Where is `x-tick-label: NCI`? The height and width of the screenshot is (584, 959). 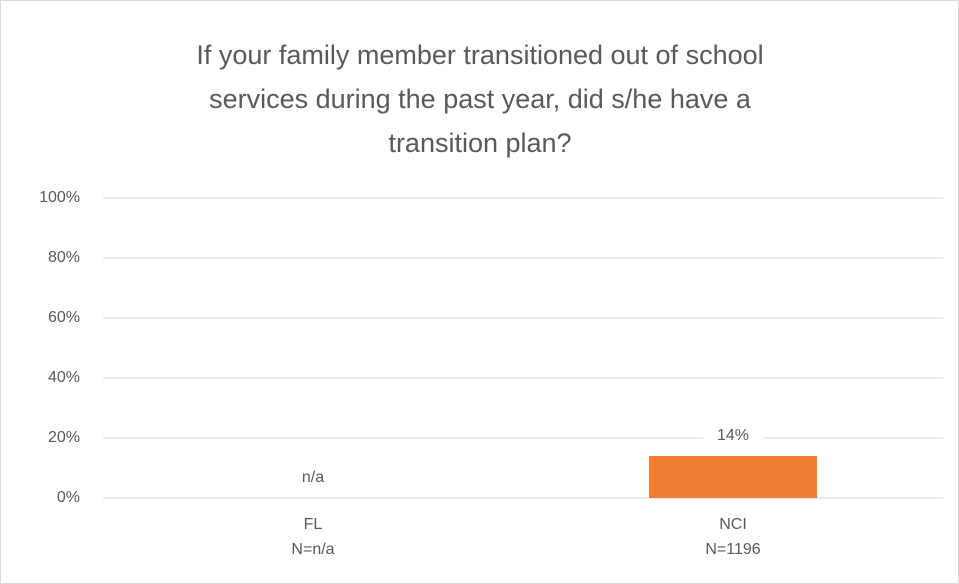
x-tick-label: NCI is located at coordinates (733, 524).